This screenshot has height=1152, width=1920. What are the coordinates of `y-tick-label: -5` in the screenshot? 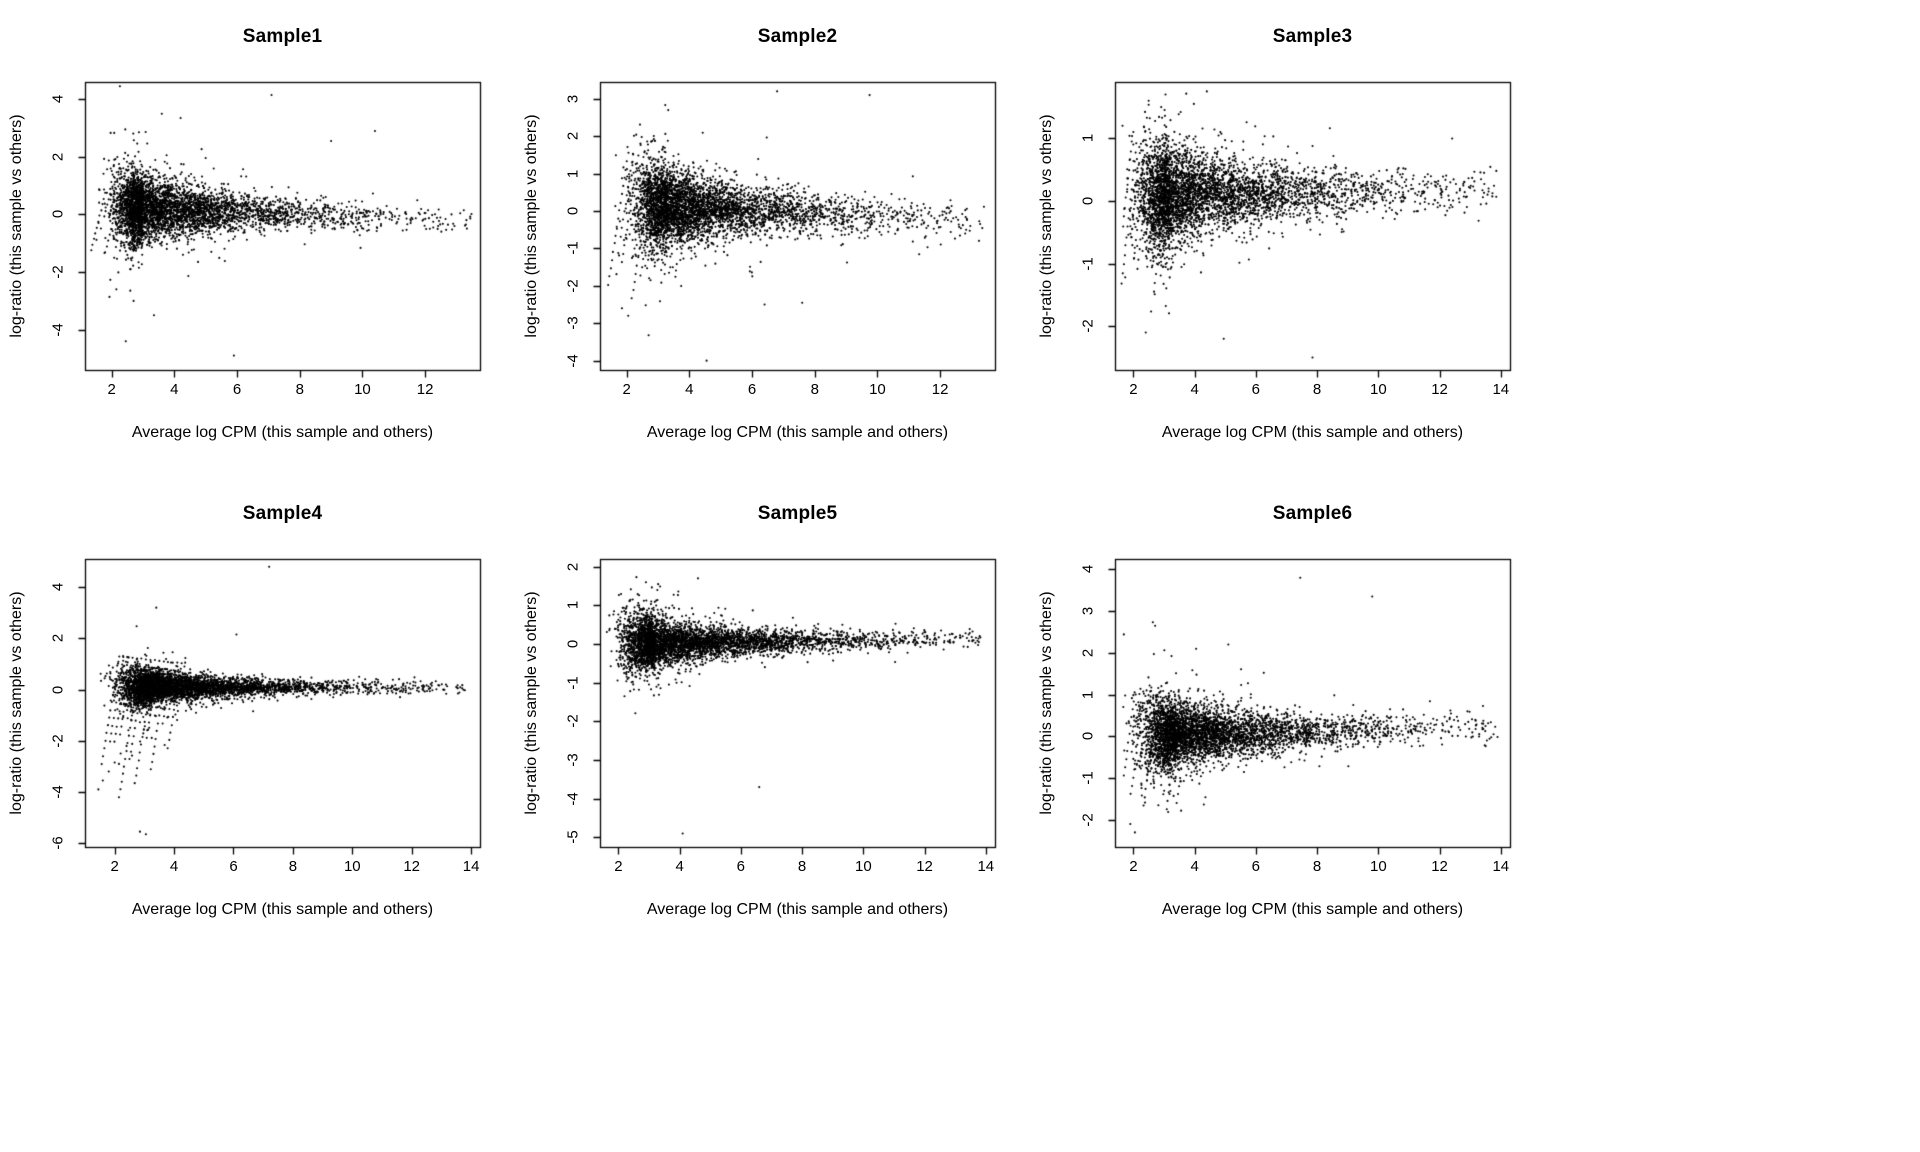 It's located at (573, 837).